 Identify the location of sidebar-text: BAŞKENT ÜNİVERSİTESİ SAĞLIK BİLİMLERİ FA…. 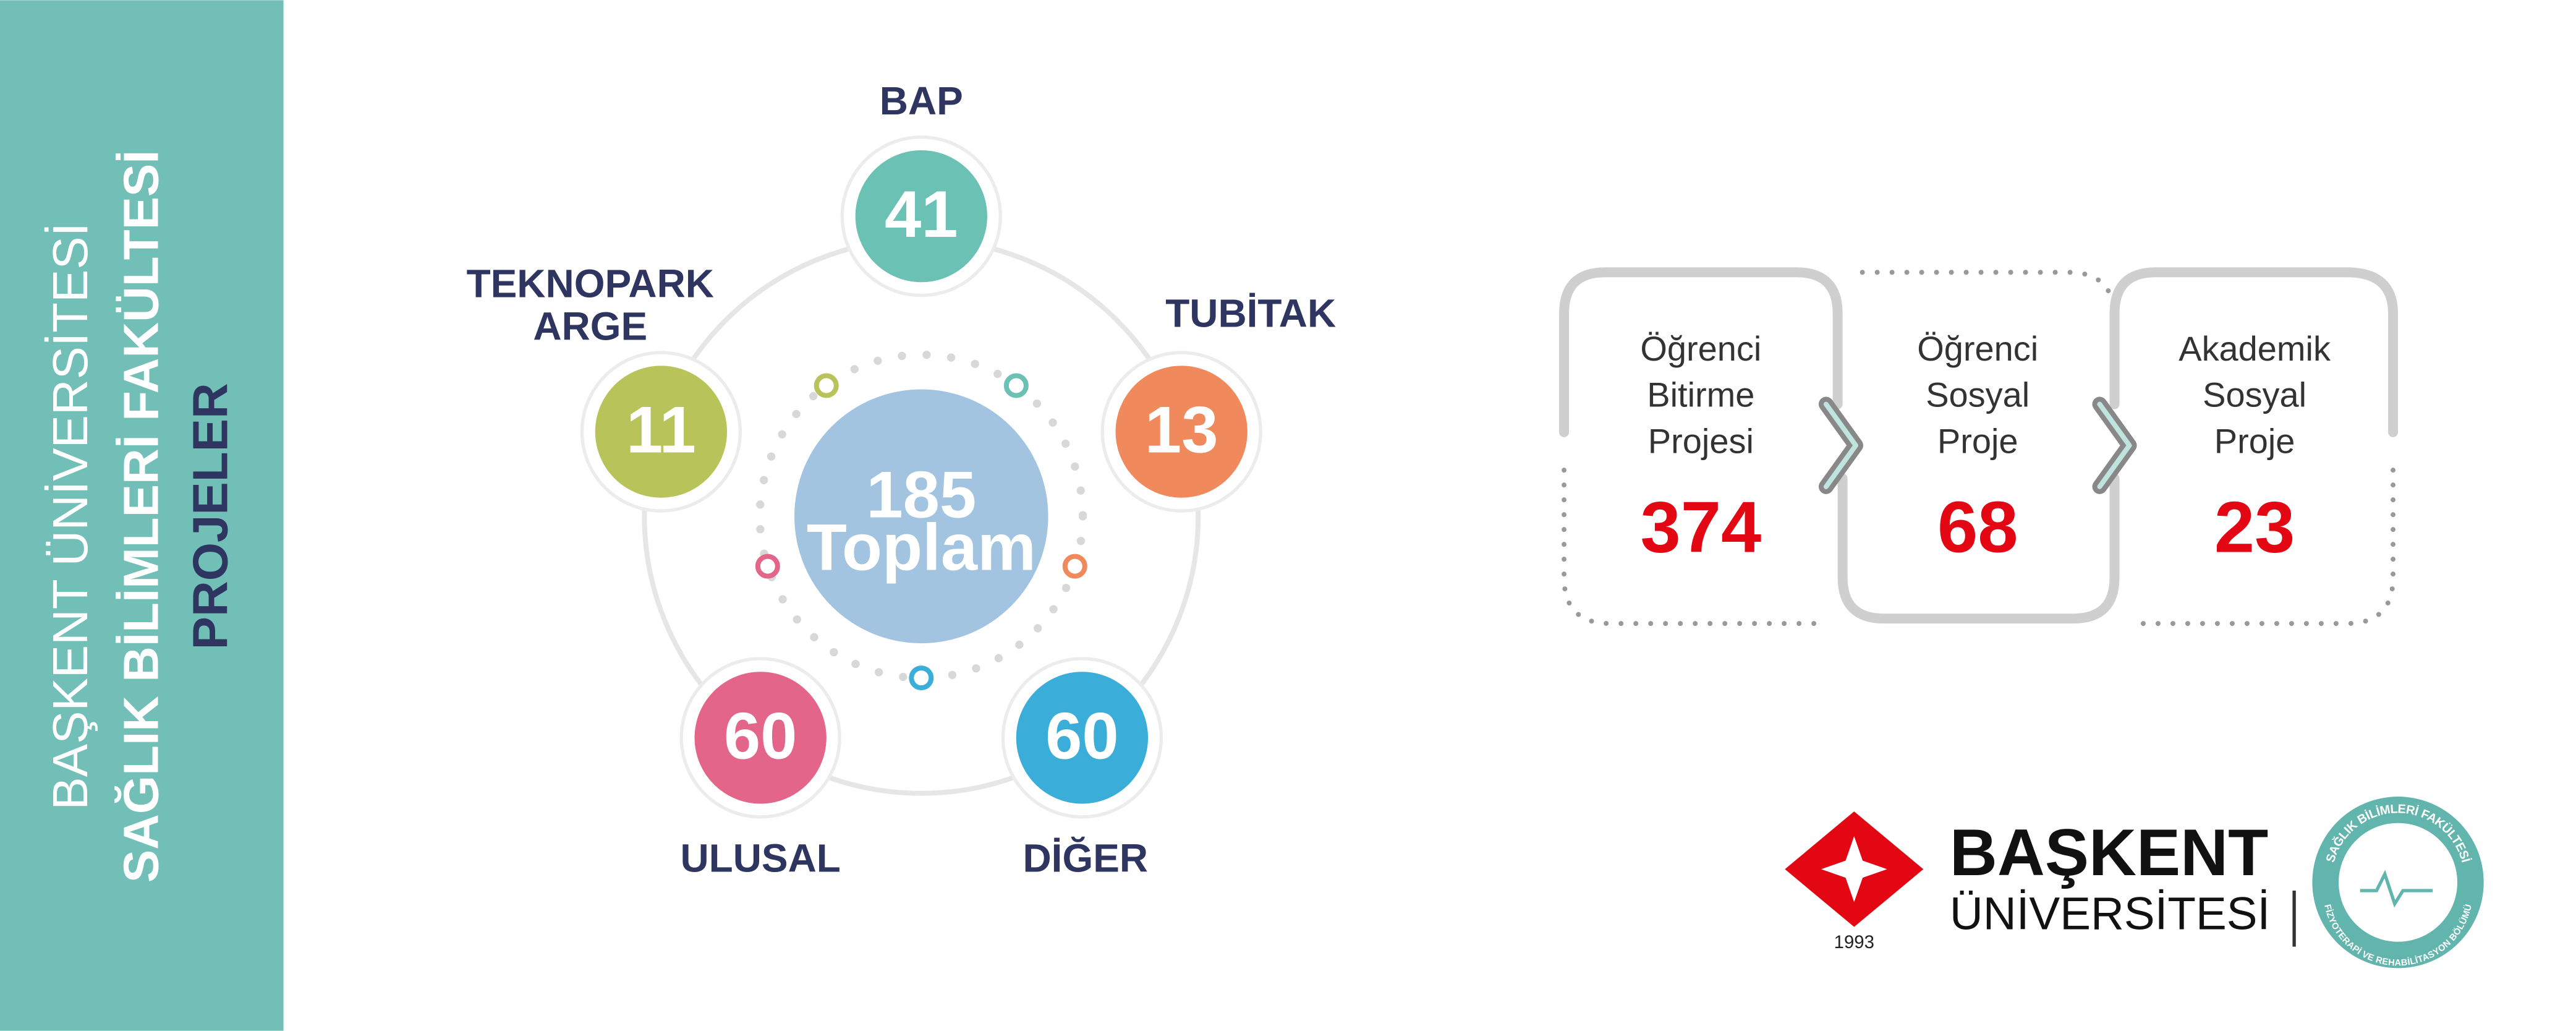
(140, 516).